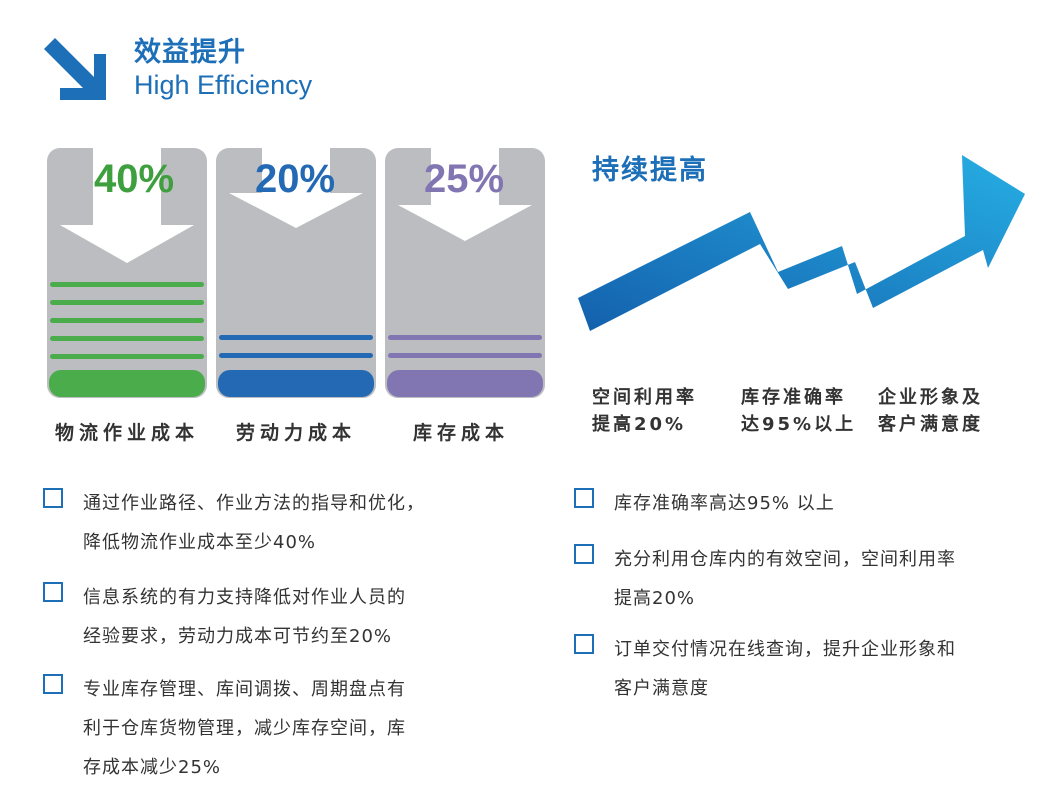  What do you see at coordinates (461, 433) in the screenshot?
I see `column-label-inventory: 库存成本` at bounding box center [461, 433].